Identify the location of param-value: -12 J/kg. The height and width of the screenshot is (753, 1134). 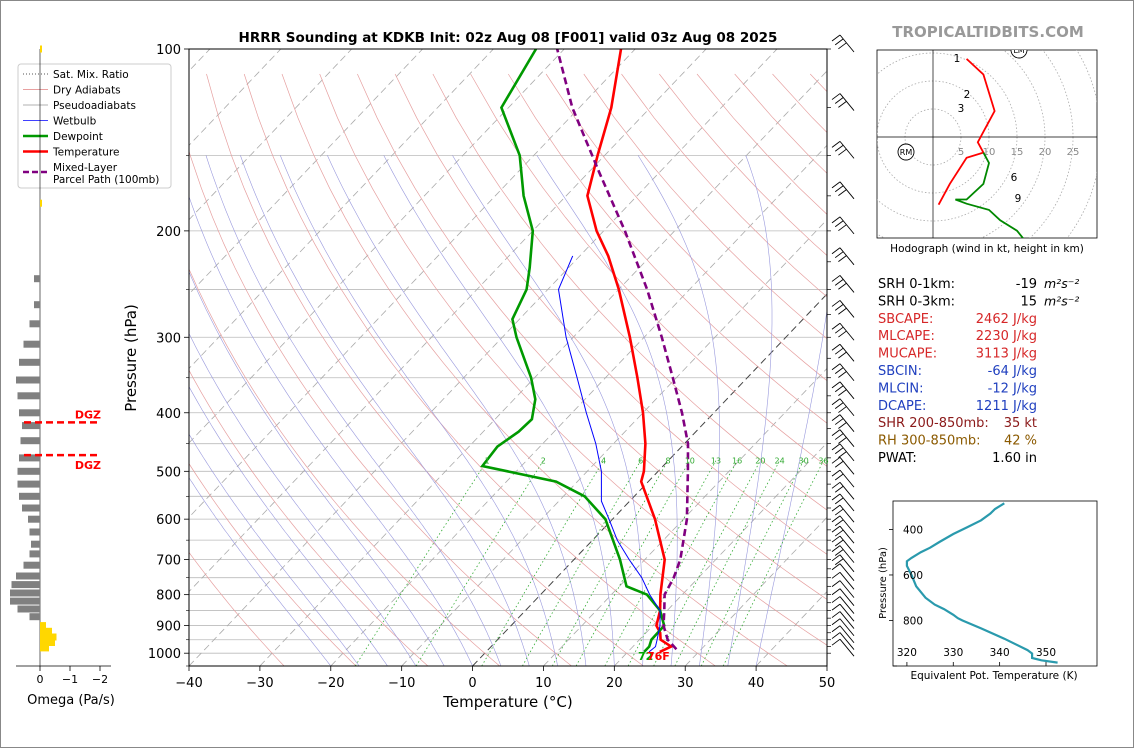
(1012, 388).